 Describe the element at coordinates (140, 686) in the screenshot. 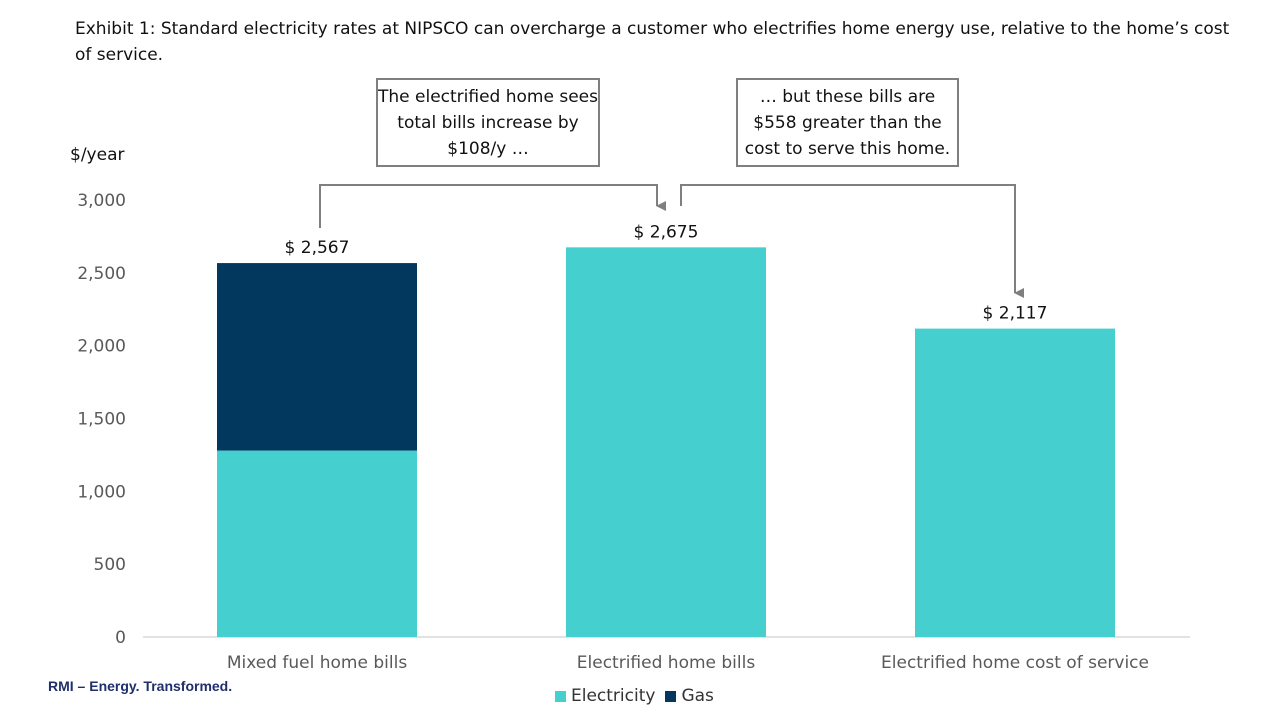

I see `footer-brand: RMI – Energy. Transformed.` at that location.